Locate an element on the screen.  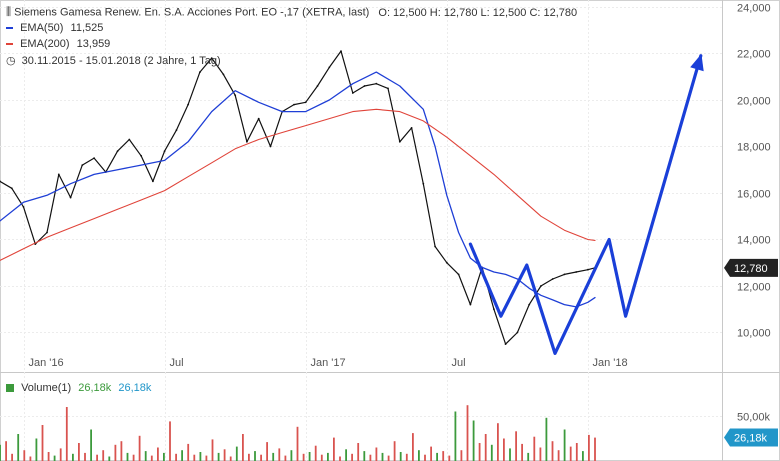
legend-ema200-row: EMA(200) 13,959 is located at coordinates (58, 44).